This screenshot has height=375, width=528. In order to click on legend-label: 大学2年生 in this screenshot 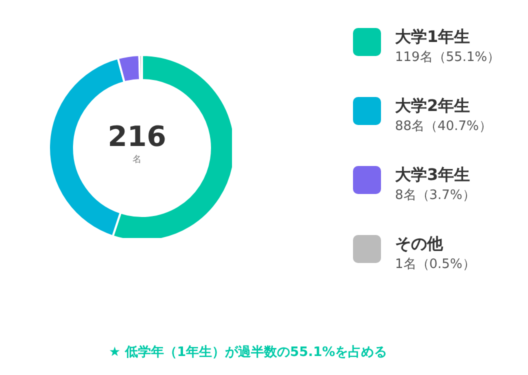, I will do `click(433, 106)`.